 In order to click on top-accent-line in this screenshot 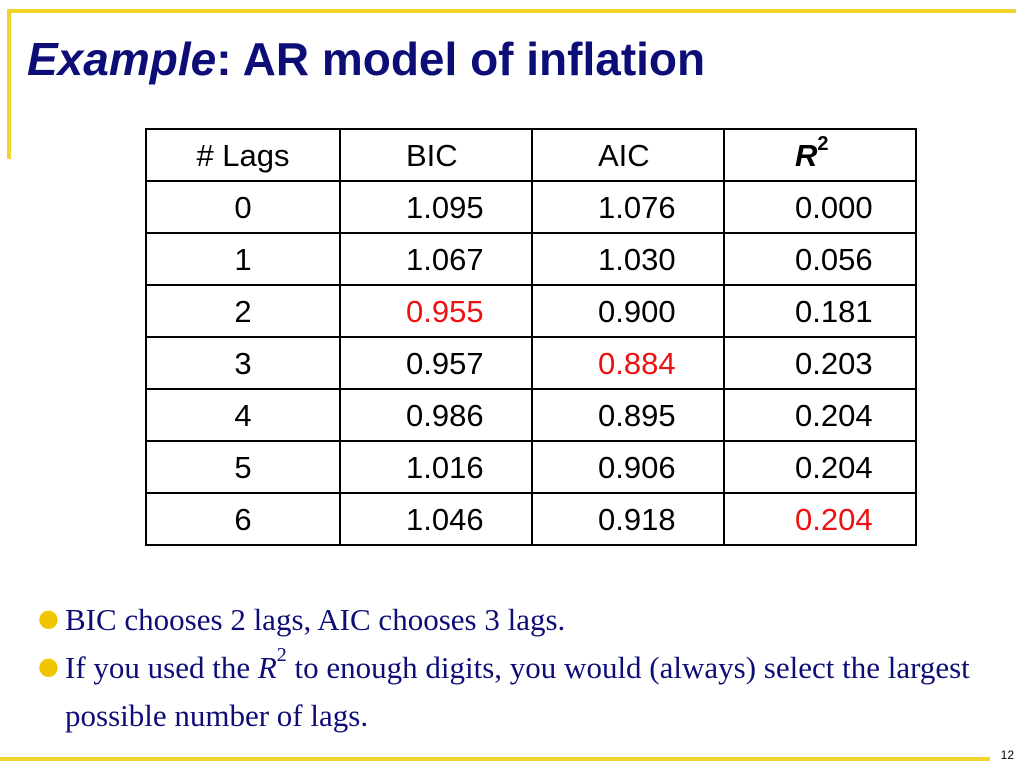, I will do `click(513, 11)`.